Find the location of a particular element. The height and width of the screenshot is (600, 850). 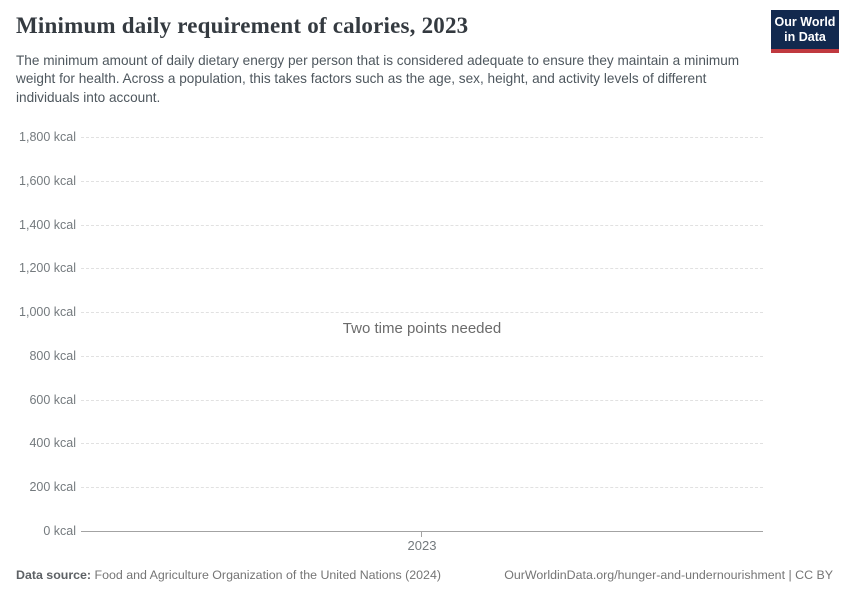

x-axis-baseline is located at coordinates (422, 532).